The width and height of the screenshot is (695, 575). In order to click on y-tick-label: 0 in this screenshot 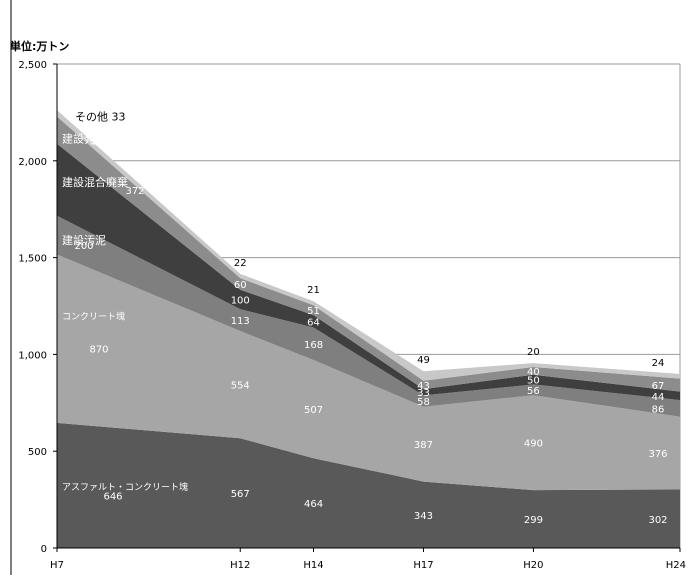, I will do `click(44, 549)`.